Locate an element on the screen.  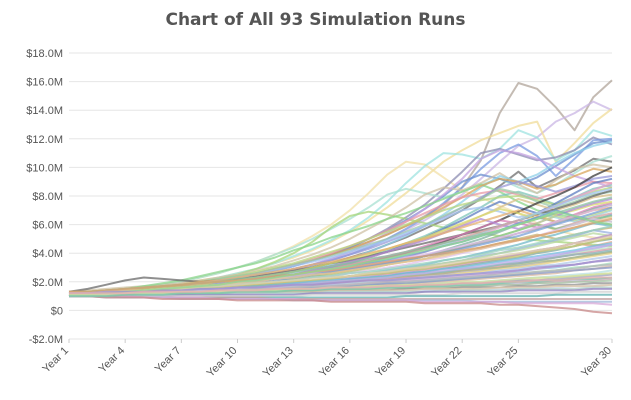
y-tick-label: $0 is located at coordinates (57, 311).